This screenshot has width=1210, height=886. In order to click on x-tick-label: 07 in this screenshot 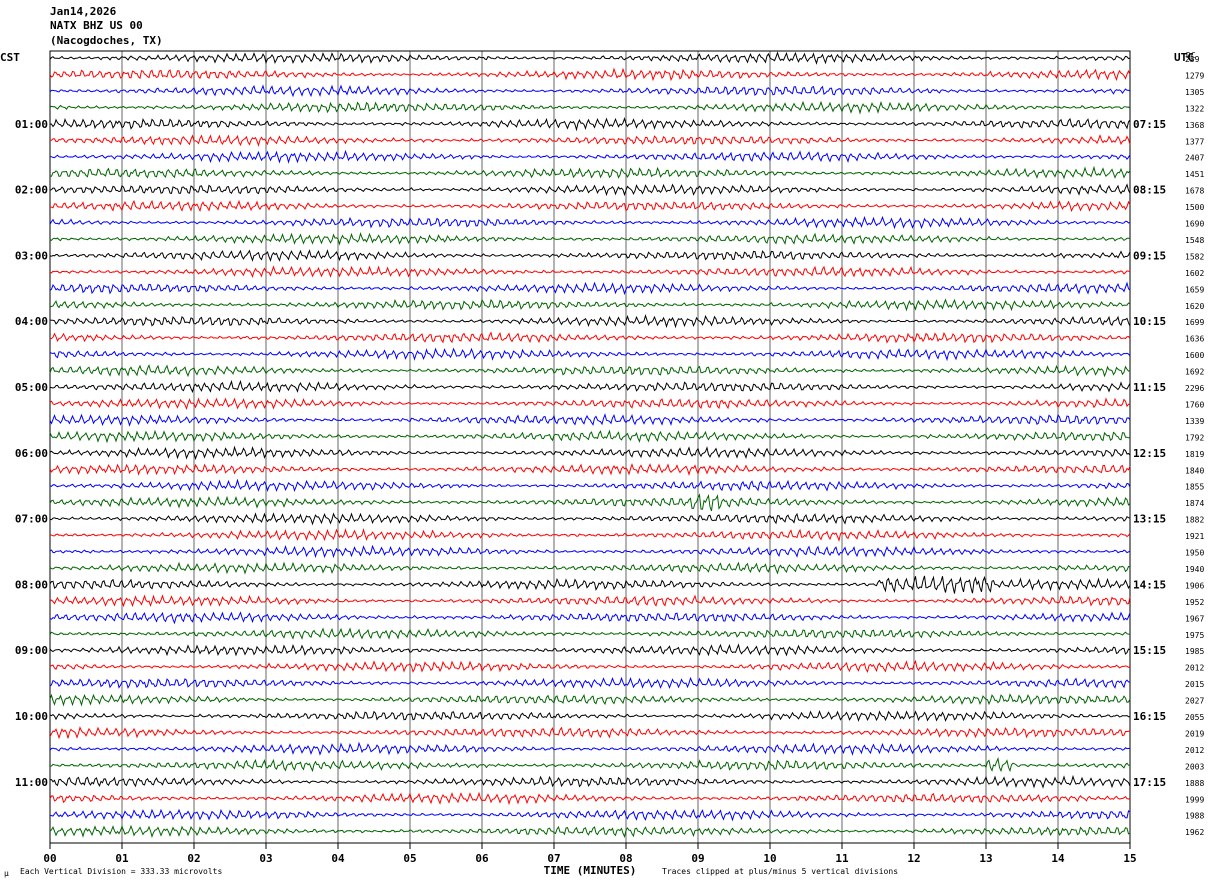, I will do `click(553, 858)`.